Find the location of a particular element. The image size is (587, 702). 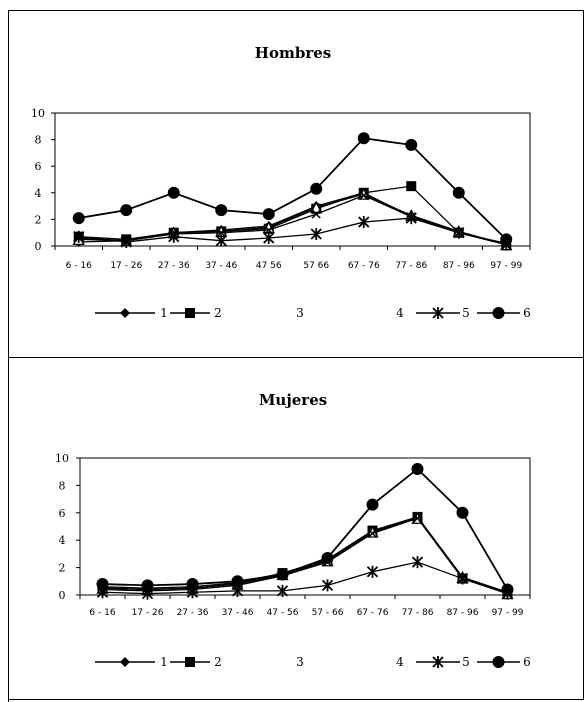

x-tick-label: 47 56 is located at coordinates (269, 266).